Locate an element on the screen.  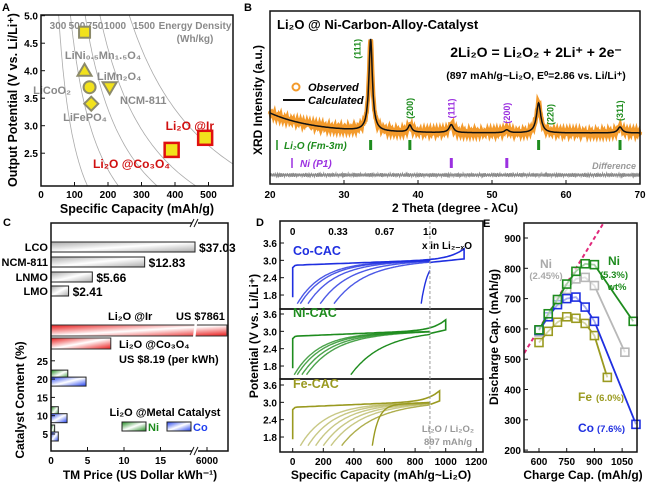
cathode-bar is located at coordinates (98, 262).